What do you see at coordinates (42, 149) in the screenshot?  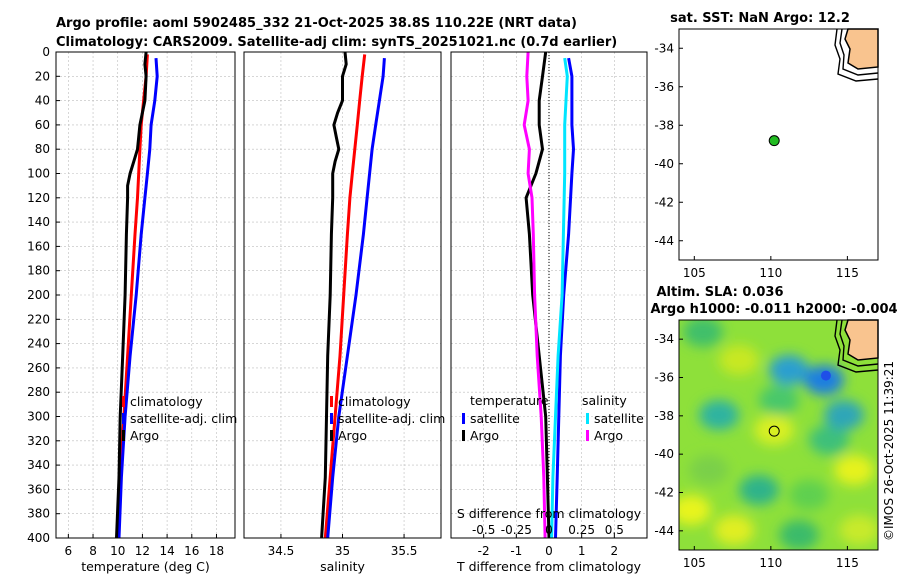 I see `y-tick-label: 80` at bounding box center [42, 149].